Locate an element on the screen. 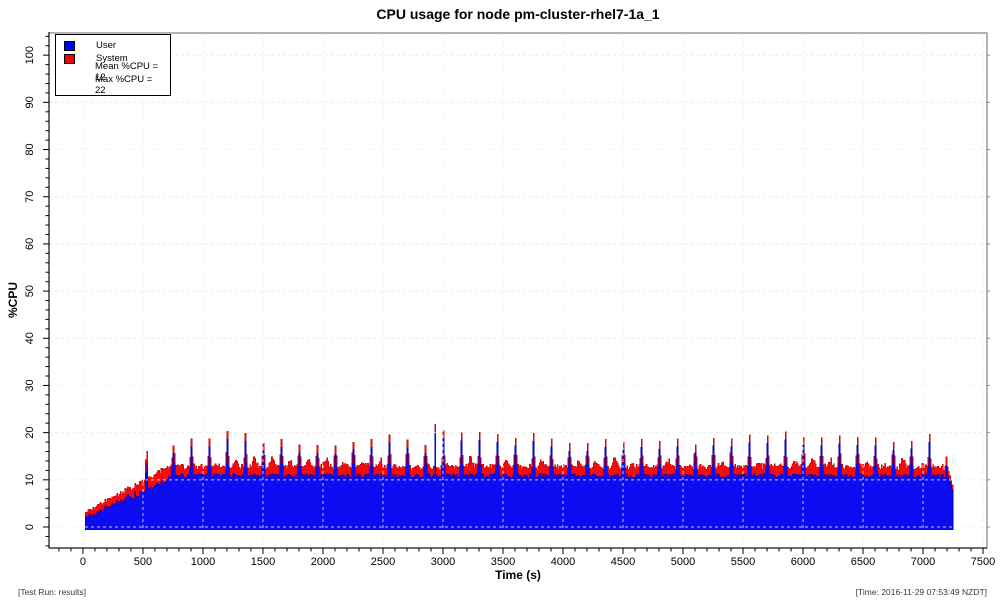  svg-text: 80 is located at coordinates (30, 149).